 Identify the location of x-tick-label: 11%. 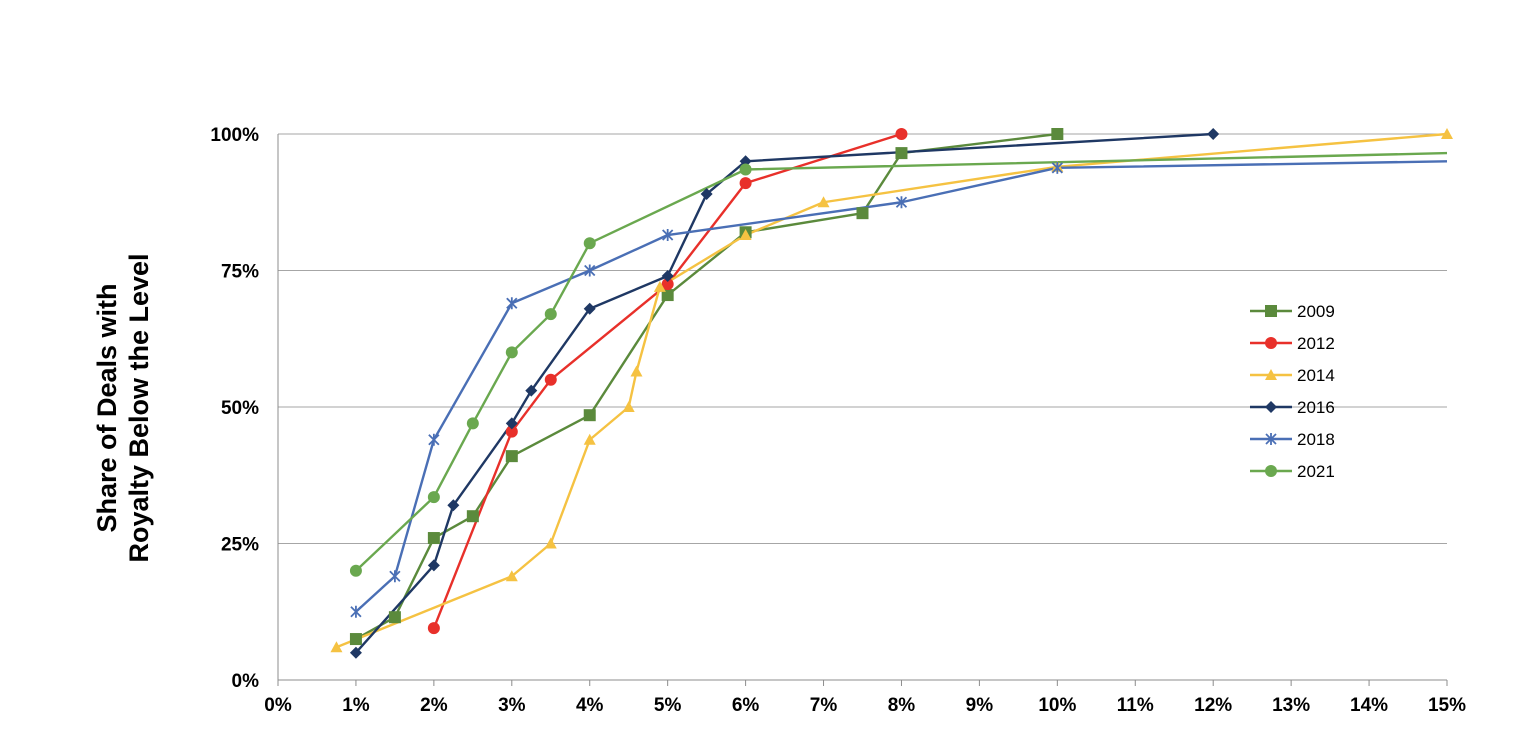
(1135, 705).